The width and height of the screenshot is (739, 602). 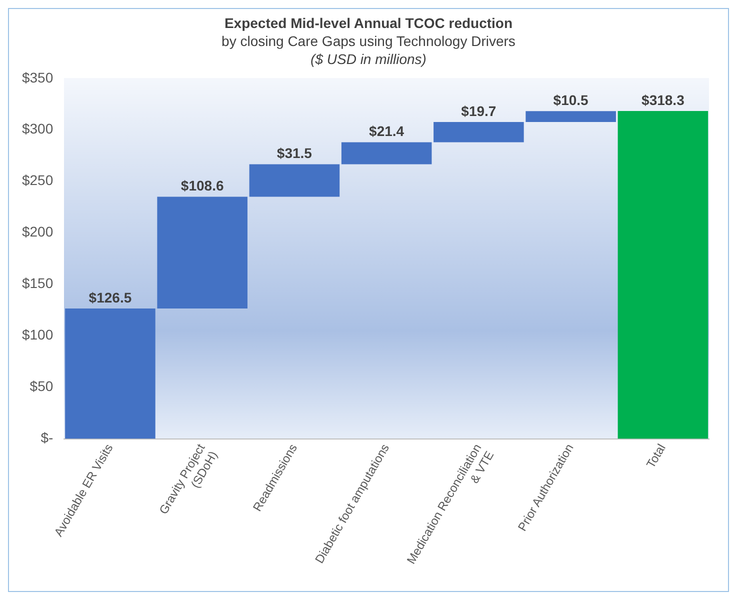 I want to click on text: ($ USD in millions), so click(x=369, y=59).